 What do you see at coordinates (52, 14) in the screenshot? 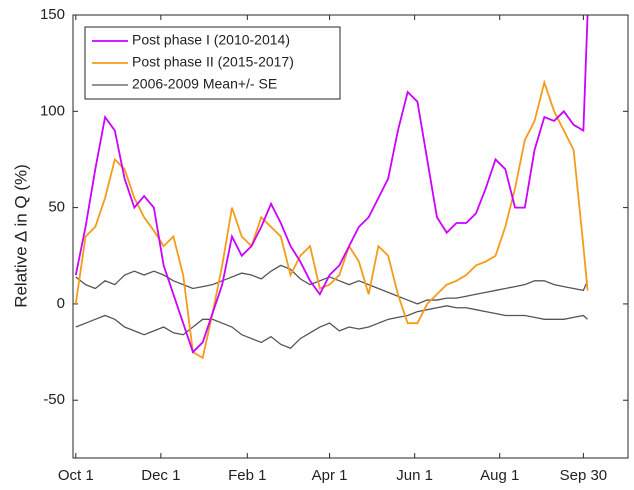
I see `y-tick-label: 150` at bounding box center [52, 14].